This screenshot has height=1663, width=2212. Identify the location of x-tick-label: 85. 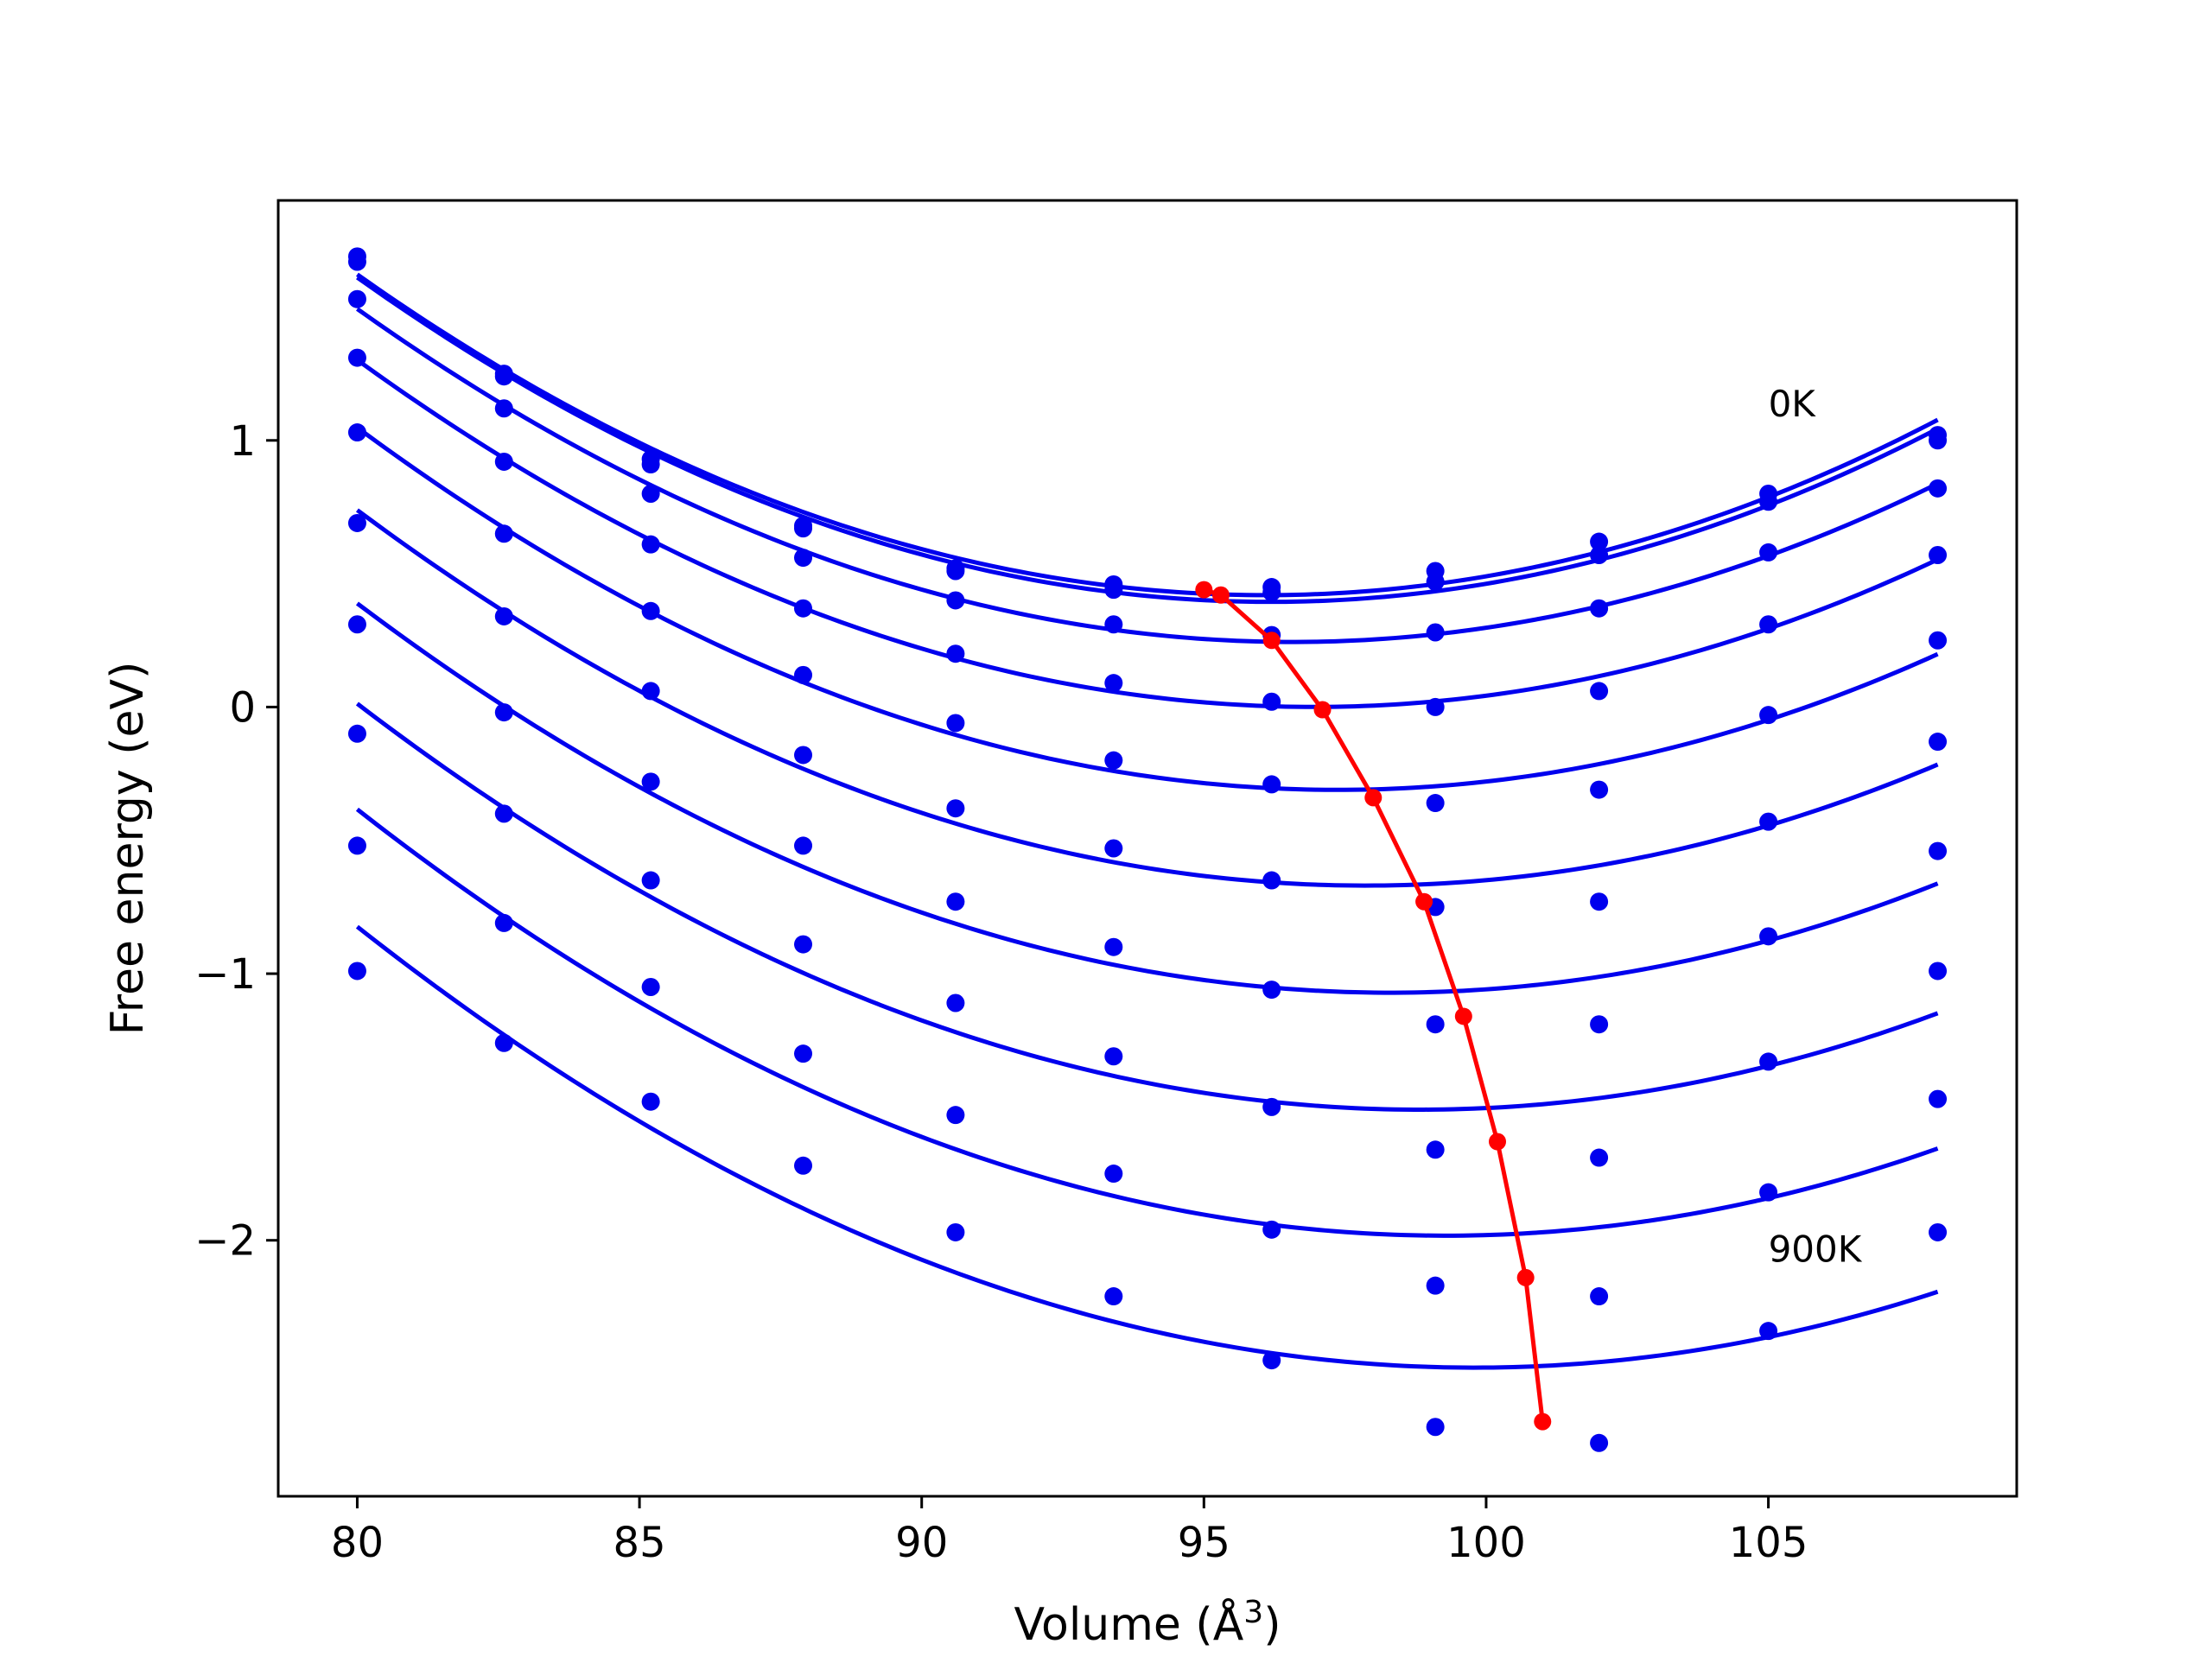
(639, 1543).